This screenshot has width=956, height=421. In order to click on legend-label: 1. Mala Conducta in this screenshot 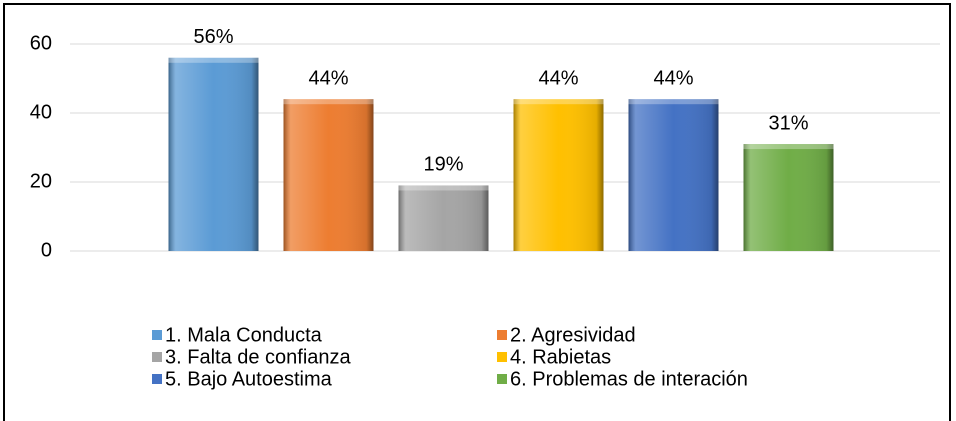, I will do `click(244, 335)`.